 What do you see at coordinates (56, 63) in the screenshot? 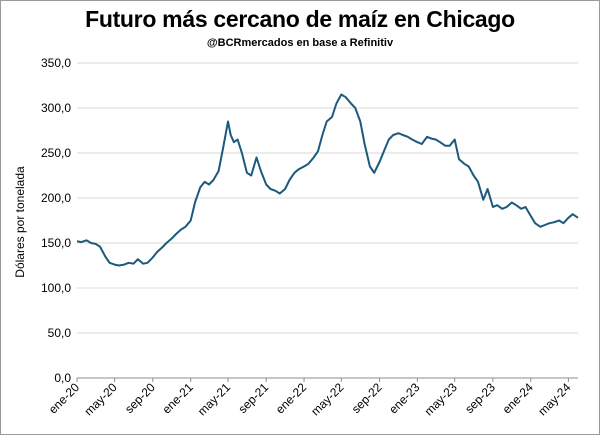
I see `y-tick-label: 350,0` at bounding box center [56, 63].